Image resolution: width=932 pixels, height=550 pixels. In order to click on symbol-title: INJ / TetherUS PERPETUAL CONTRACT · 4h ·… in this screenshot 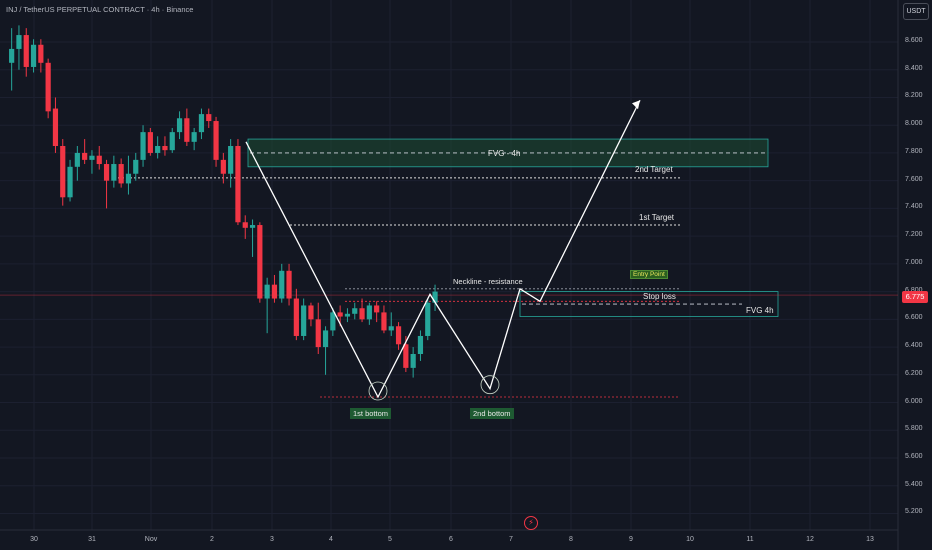, I will do `click(100, 9)`.